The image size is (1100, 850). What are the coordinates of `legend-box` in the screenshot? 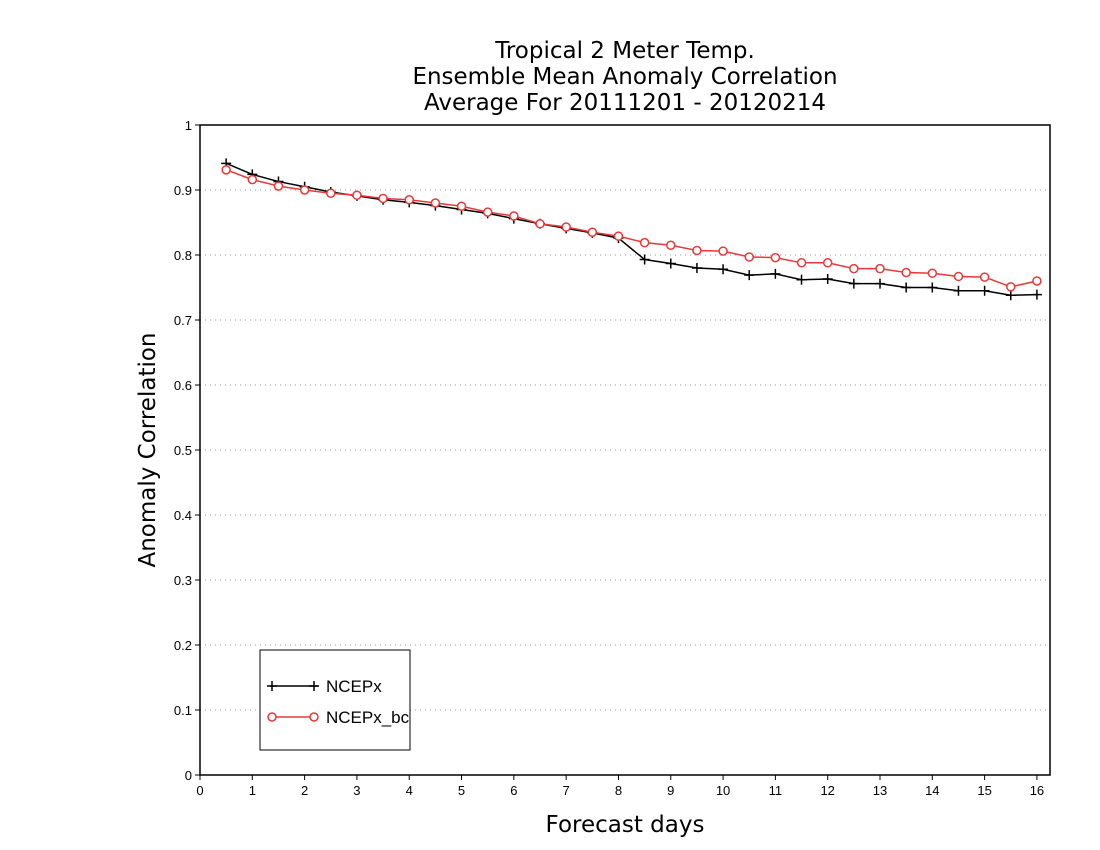 It's located at (335, 700).